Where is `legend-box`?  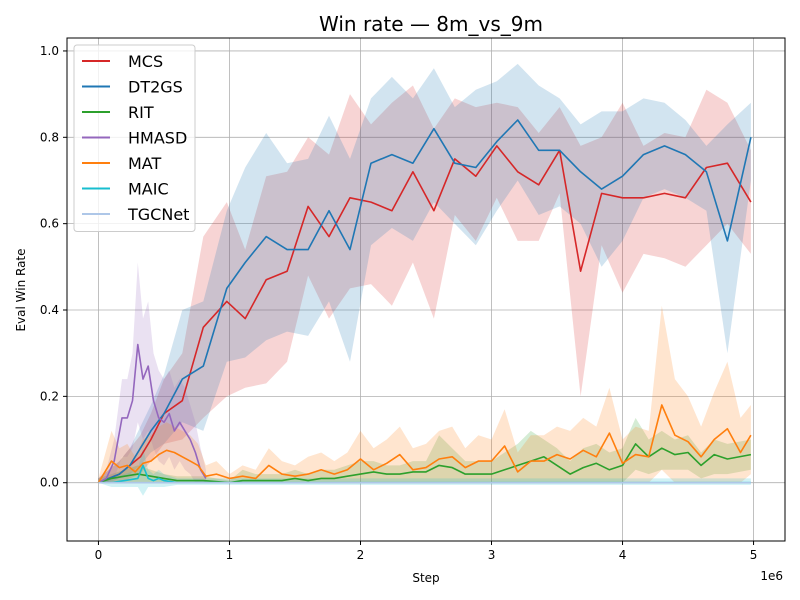 legend-box is located at coordinates (134, 138).